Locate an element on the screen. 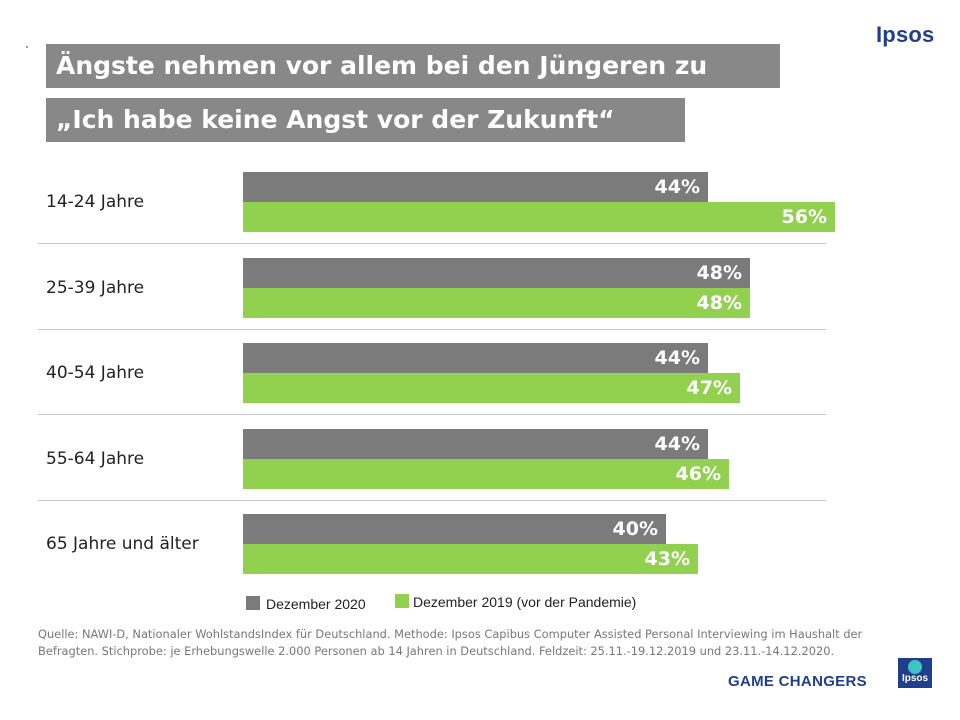 The width and height of the screenshot is (960, 720). bar-value-label: 40% is located at coordinates (635, 529).